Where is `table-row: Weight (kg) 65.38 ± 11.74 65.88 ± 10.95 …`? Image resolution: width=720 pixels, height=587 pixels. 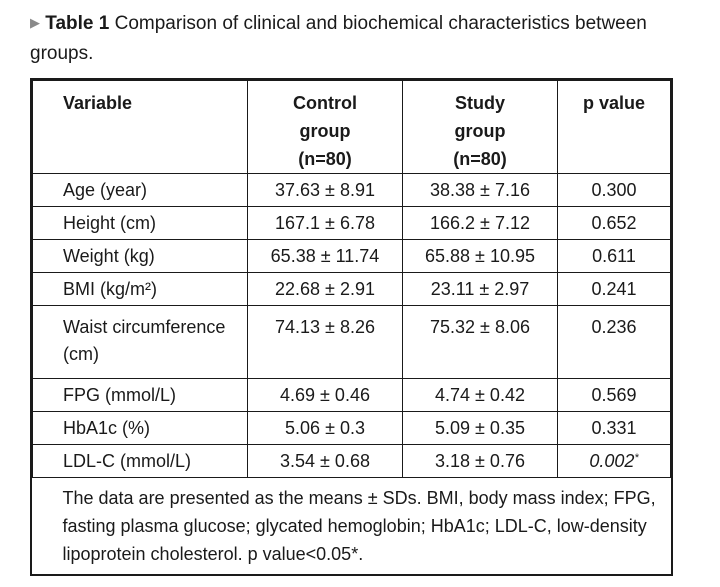 table-row: Weight (kg) 65.38 ± 11.74 65.88 ± 10.95 … is located at coordinates (351, 256).